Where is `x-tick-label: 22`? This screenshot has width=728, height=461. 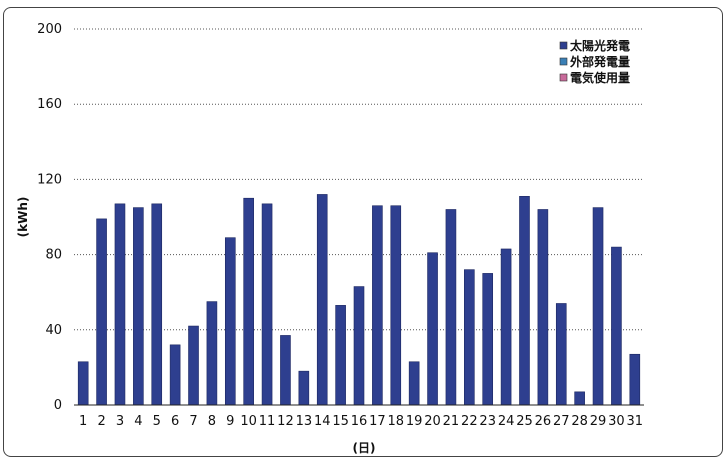
x-tick-label: 22 is located at coordinates (469, 421).